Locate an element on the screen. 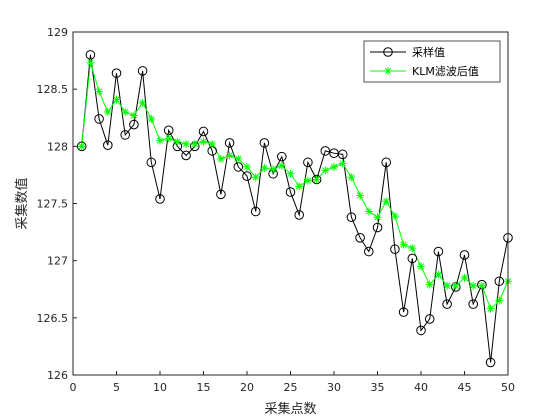 This screenshot has height=420, width=560. y-tick-label: 128 is located at coordinates (57, 146).